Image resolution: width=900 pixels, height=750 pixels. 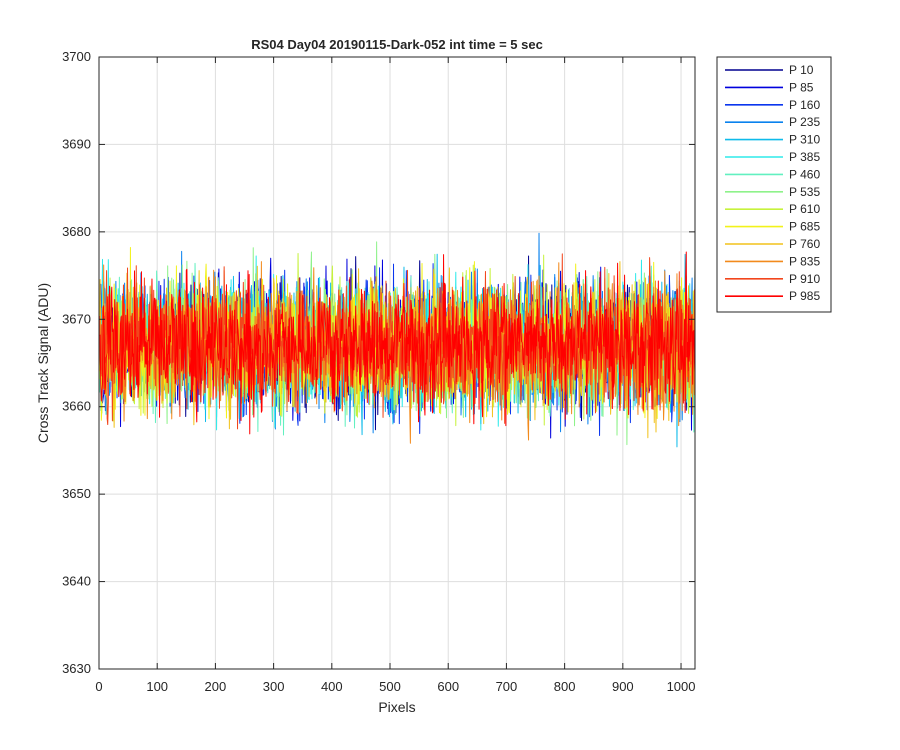 What do you see at coordinates (804, 140) in the screenshot?
I see `legend-entry: P 310` at bounding box center [804, 140].